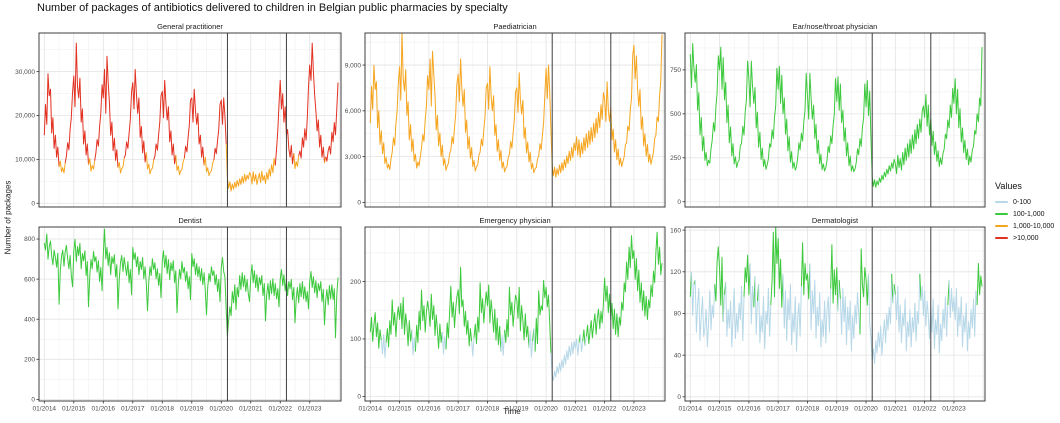 This screenshot has height=423, width=1060. What do you see at coordinates (514, 26) in the screenshot?
I see `panel-title: Paediatrician` at bounding box center [514, 26].